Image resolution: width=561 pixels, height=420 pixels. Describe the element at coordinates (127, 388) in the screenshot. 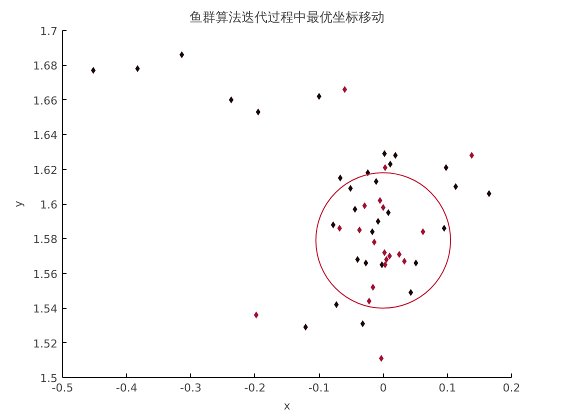

I see `x-tick-label: -0.4` at that location.